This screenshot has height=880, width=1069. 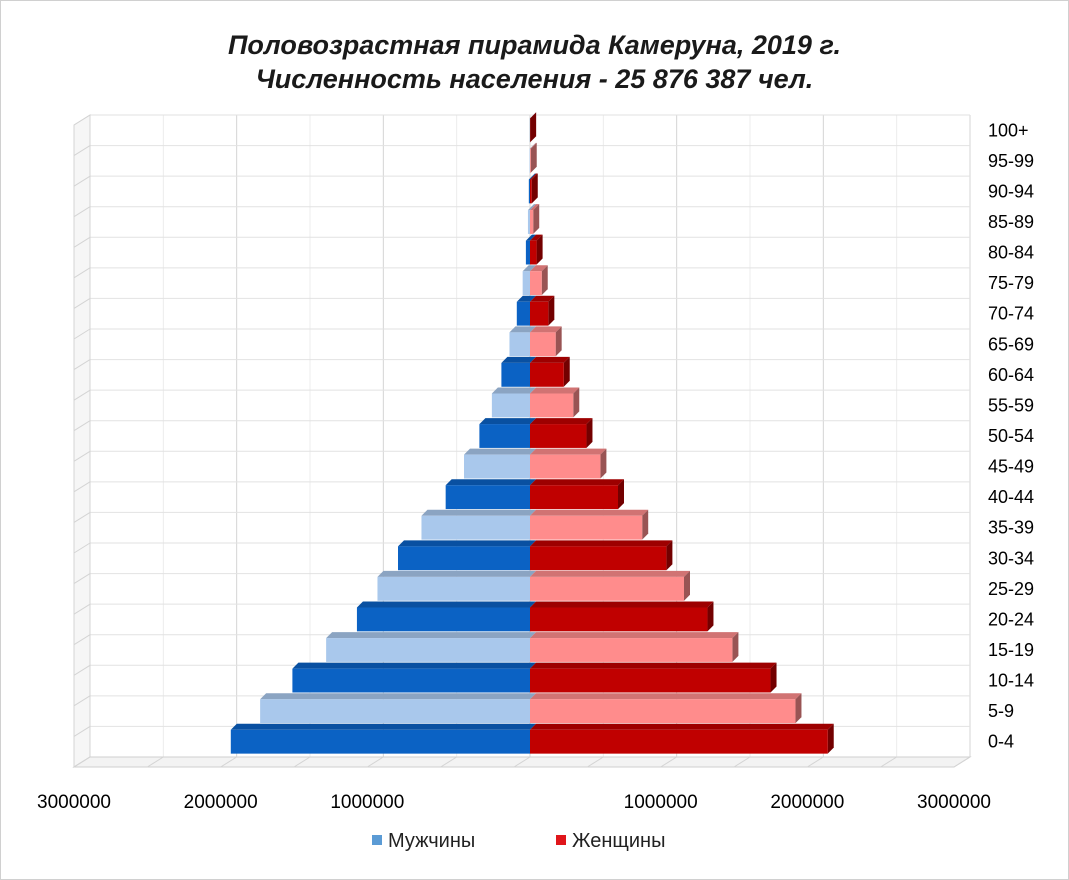 What do you see at coordinates (1011, 191) in the screenshot?
I see `category-label: 90-94` at bounding box center [1011, 191].